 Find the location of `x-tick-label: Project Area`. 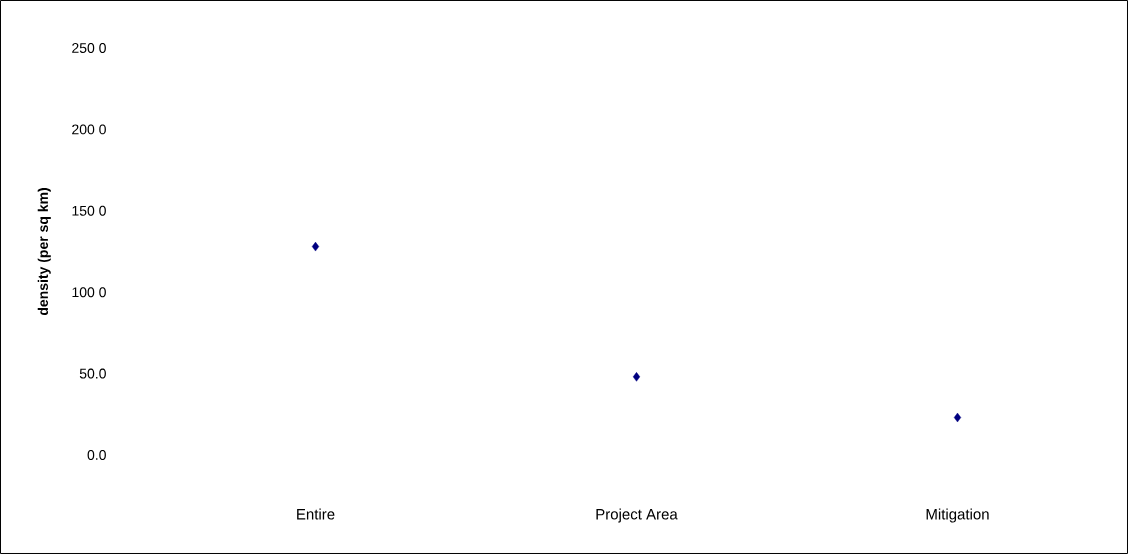

x-tick-label: Project Area is located at coordinates (637, 515).